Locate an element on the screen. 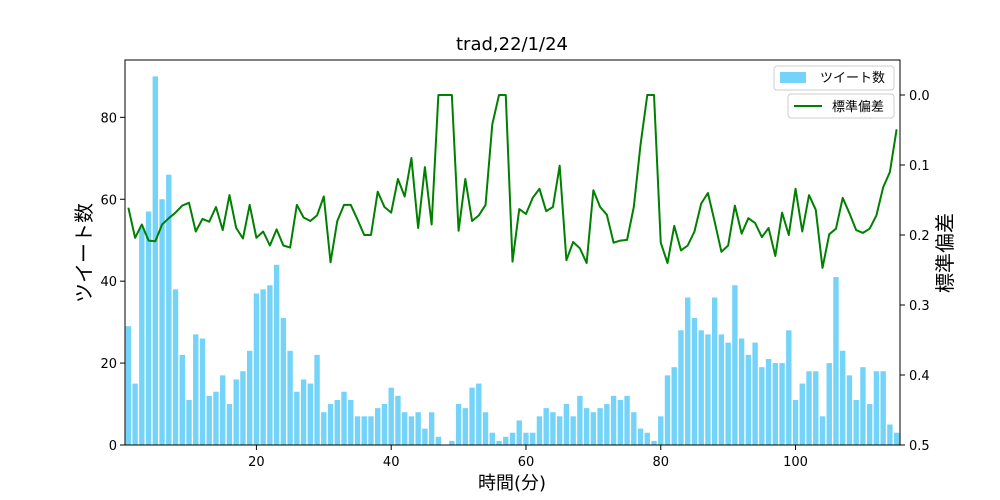 This screenshot has width=1000, height=500. legend-bar-label: ツイート数 is located at coordinates (852, 78).